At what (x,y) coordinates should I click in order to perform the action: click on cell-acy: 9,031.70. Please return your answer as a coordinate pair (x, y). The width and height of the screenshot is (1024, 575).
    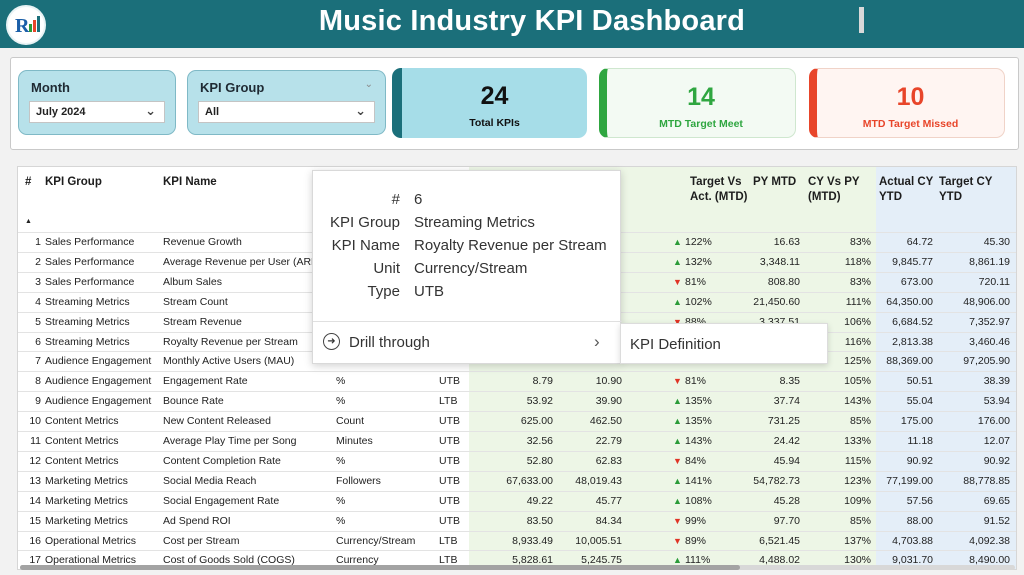
    Looking at the image, I should click on (912, 560).